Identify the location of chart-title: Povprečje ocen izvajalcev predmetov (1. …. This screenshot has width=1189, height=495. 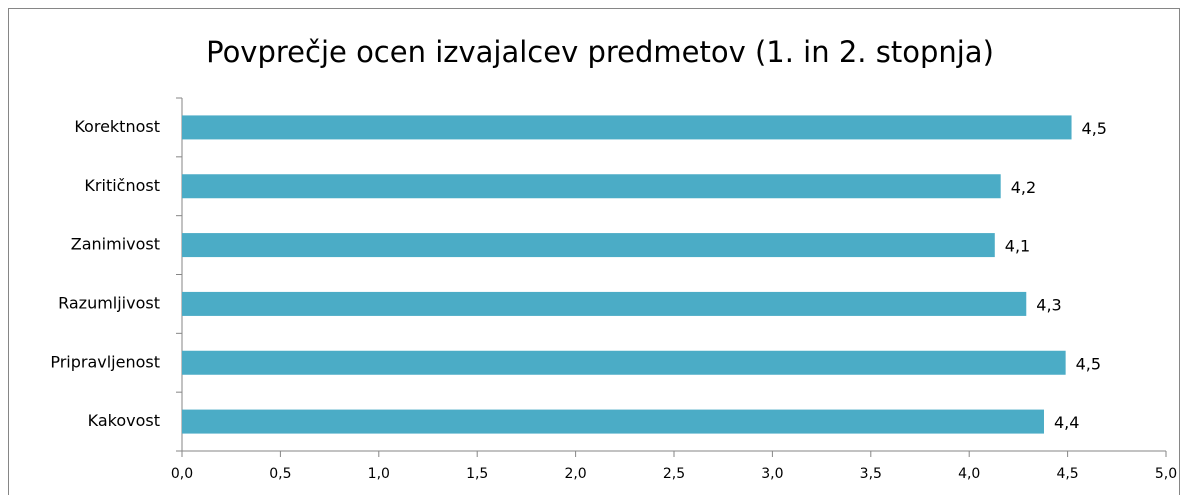
(600, 52).